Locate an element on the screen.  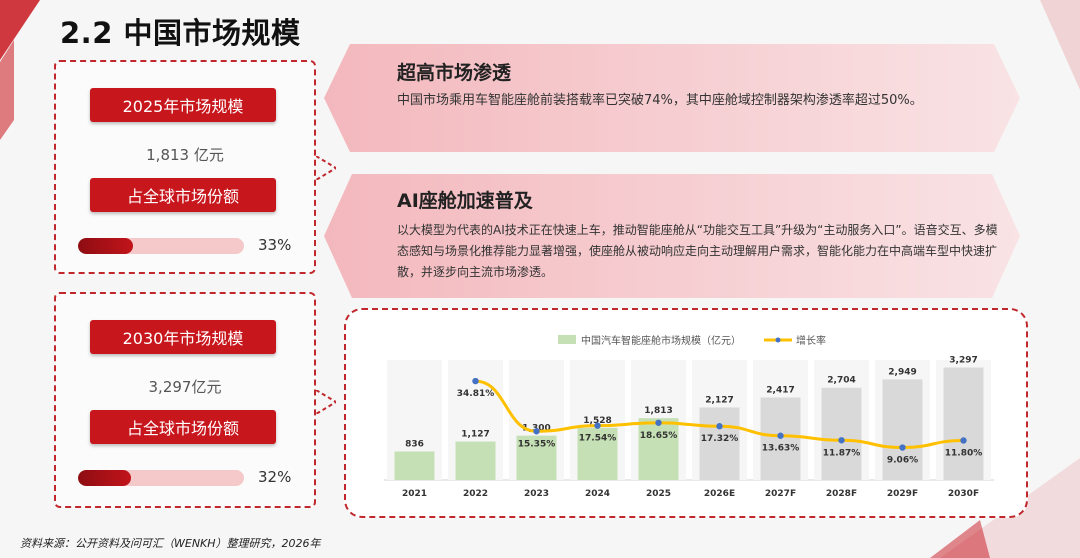
chart-growth-label: 15.35% is located at coordinates (537, 444).